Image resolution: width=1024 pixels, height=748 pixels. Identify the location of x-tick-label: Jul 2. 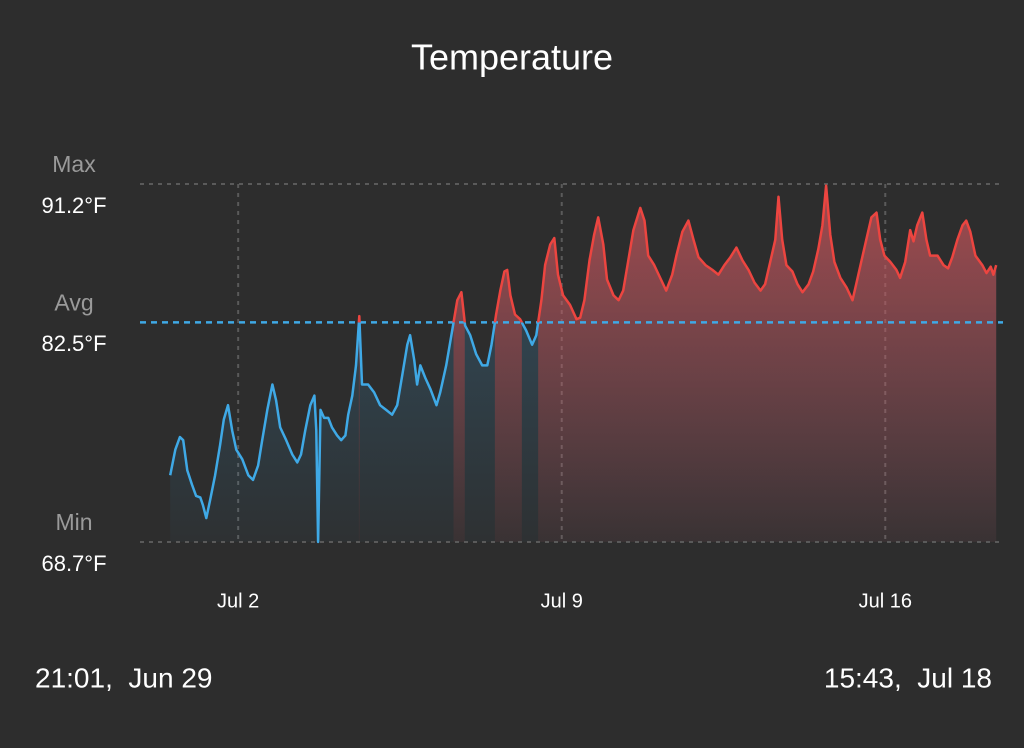
(238, 601).